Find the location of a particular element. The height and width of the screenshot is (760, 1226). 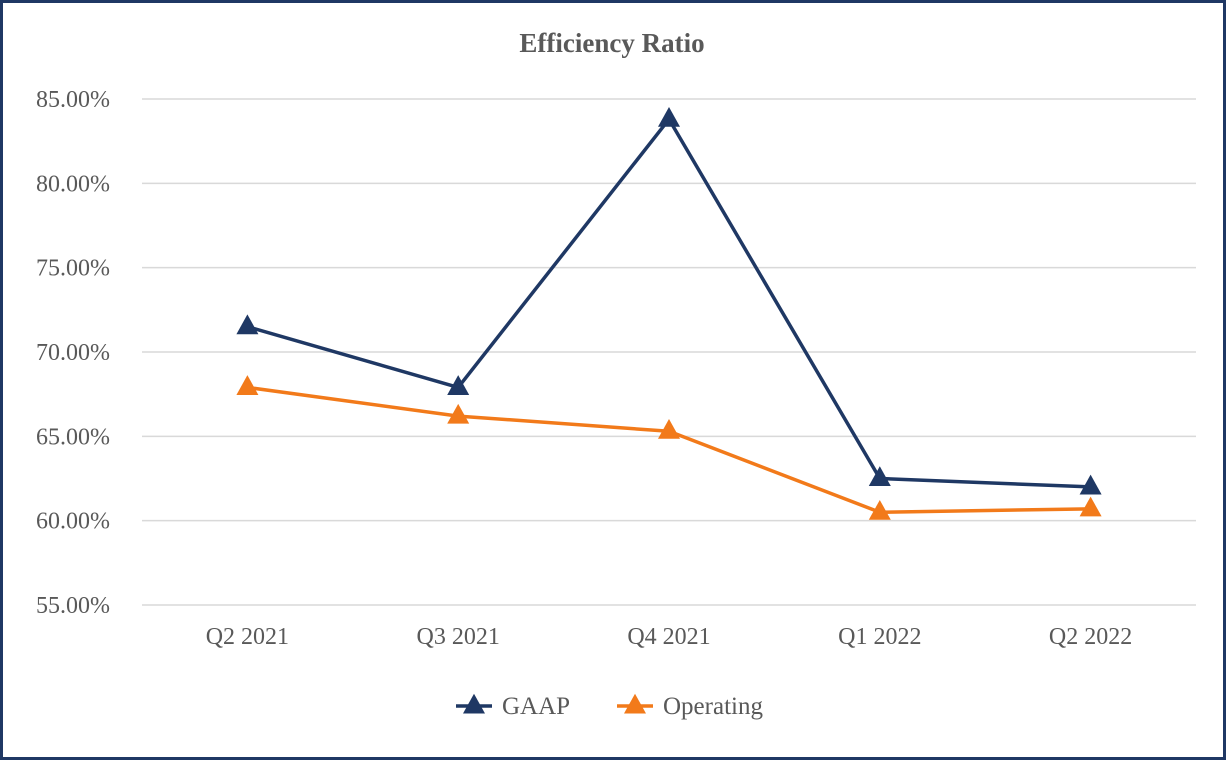

legend-label: GAAP is located at coordinates (536, 706).